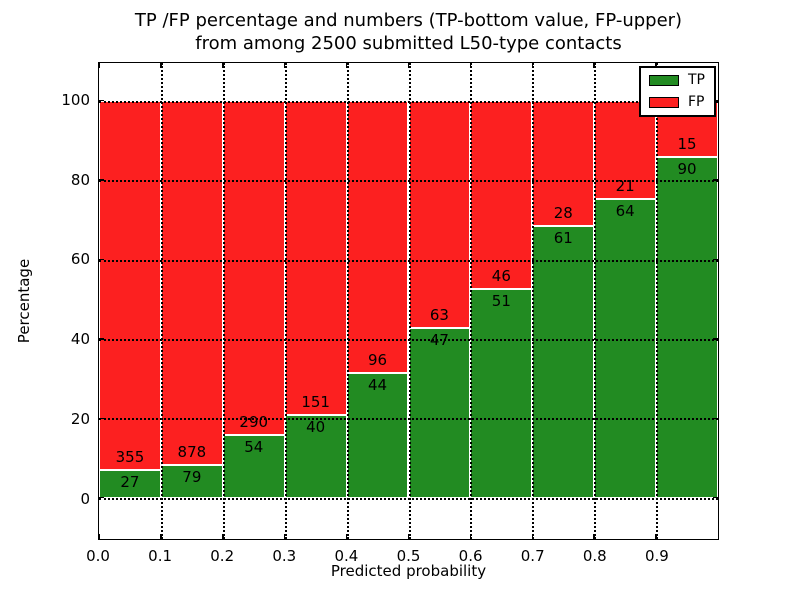  What do you see at coordinates (80, 339) in the screenshot?
I see `y-tick-label: 40` at bounding box center [80, 339].